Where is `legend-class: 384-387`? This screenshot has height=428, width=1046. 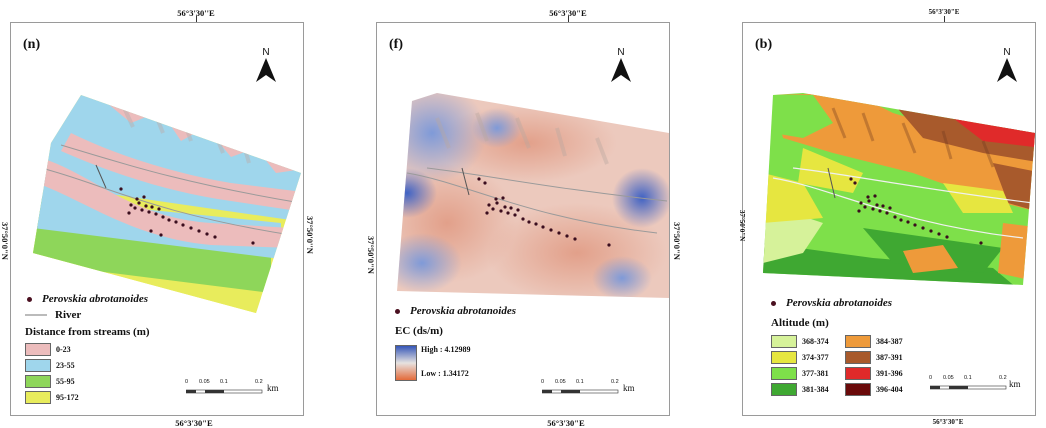
legend-class: 384-387 is located at coordinates (874, 341).